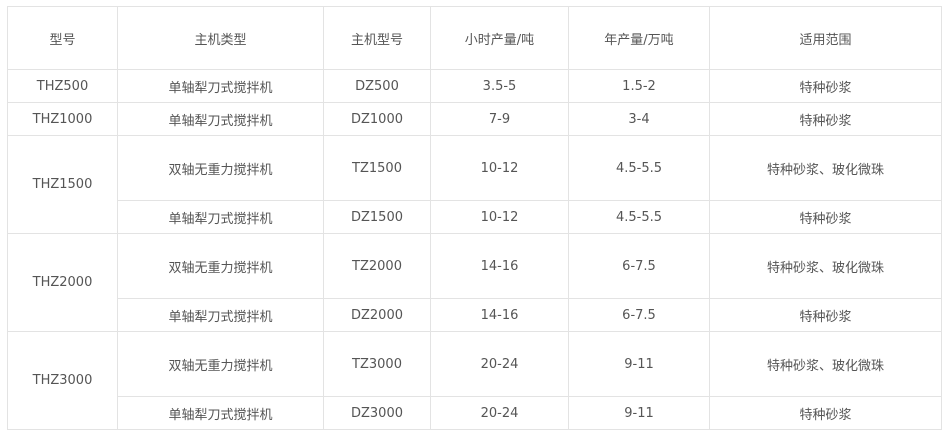  What do you see at coordinates (62, 380) in the screenshot?
I see `cell-model: THZ3000` at bounding box center [62, 380].